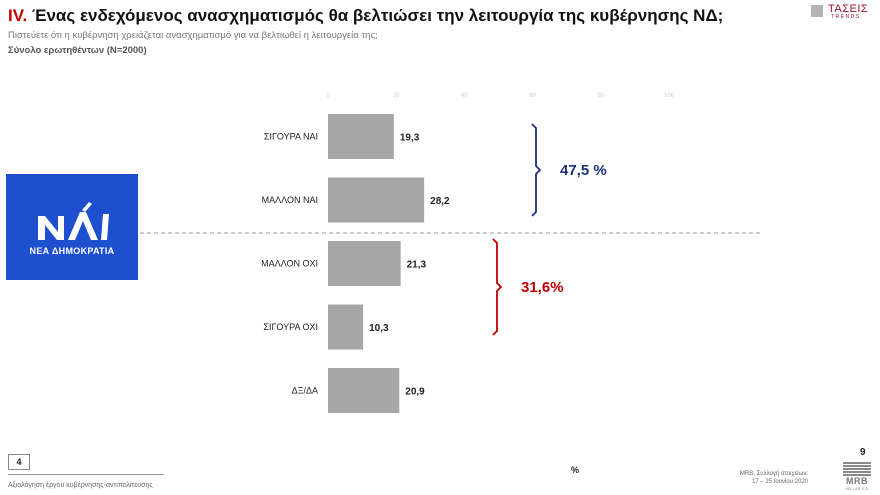 The image size is (880, 495). What do you see at coordinates (379, 328) in the screenshot?
I see `value-label: 10,3` at bounding box center [379, 328].